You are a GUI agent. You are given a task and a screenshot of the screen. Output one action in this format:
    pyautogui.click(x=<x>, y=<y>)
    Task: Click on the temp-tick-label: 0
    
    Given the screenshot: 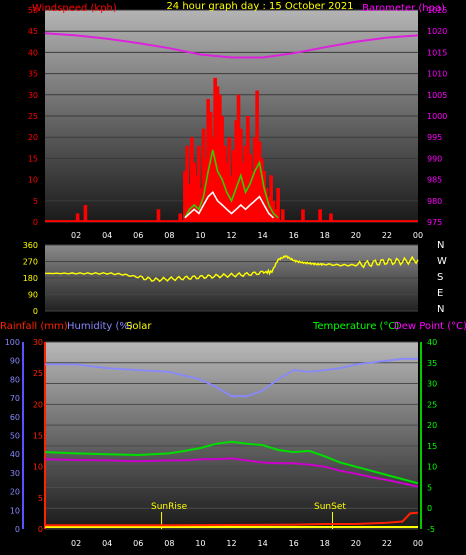 What is the action you would take?
    pyautogui.click(x=429, y=508)
    